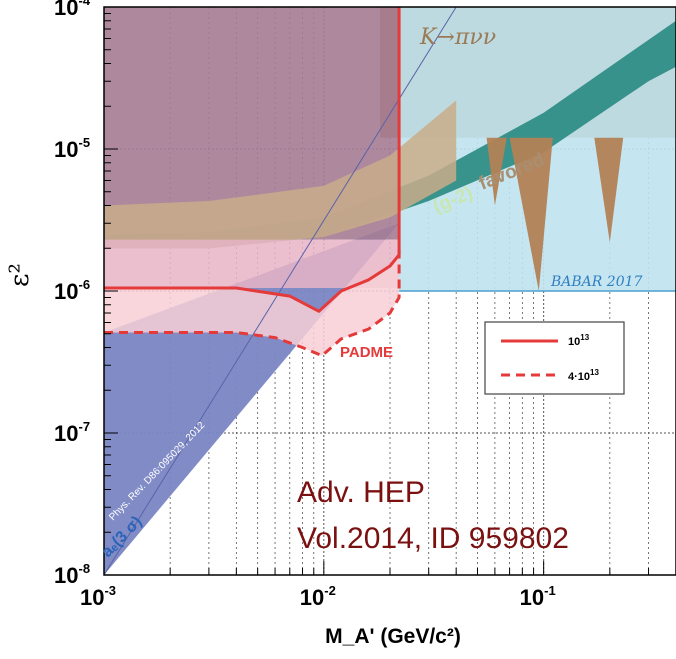  I want to click on curve-4e13, so click(252, 303).